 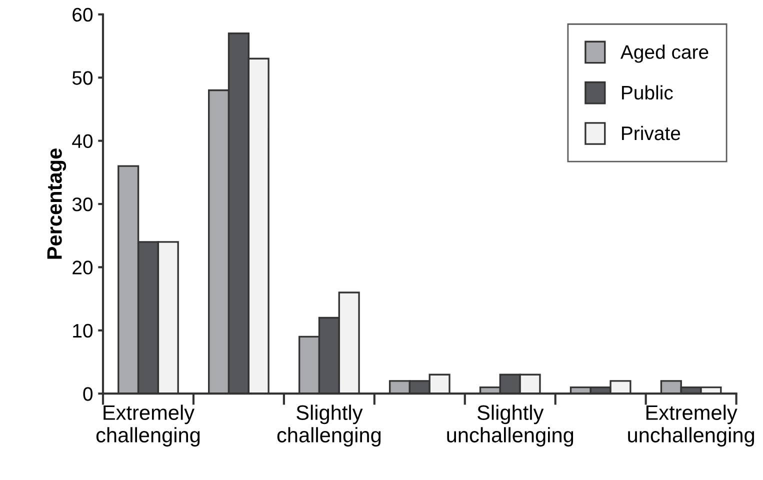 I want to click on y-tick-label: 20, so click(x=82, y=267).